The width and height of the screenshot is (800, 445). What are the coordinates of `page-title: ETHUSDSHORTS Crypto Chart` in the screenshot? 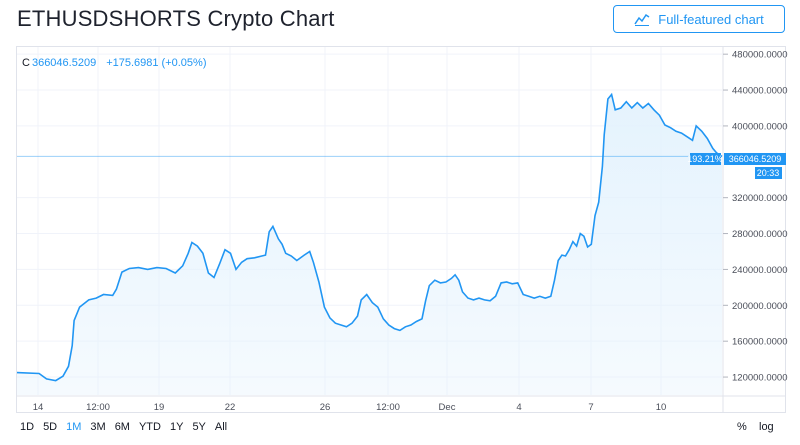 It's located at (176, 18).